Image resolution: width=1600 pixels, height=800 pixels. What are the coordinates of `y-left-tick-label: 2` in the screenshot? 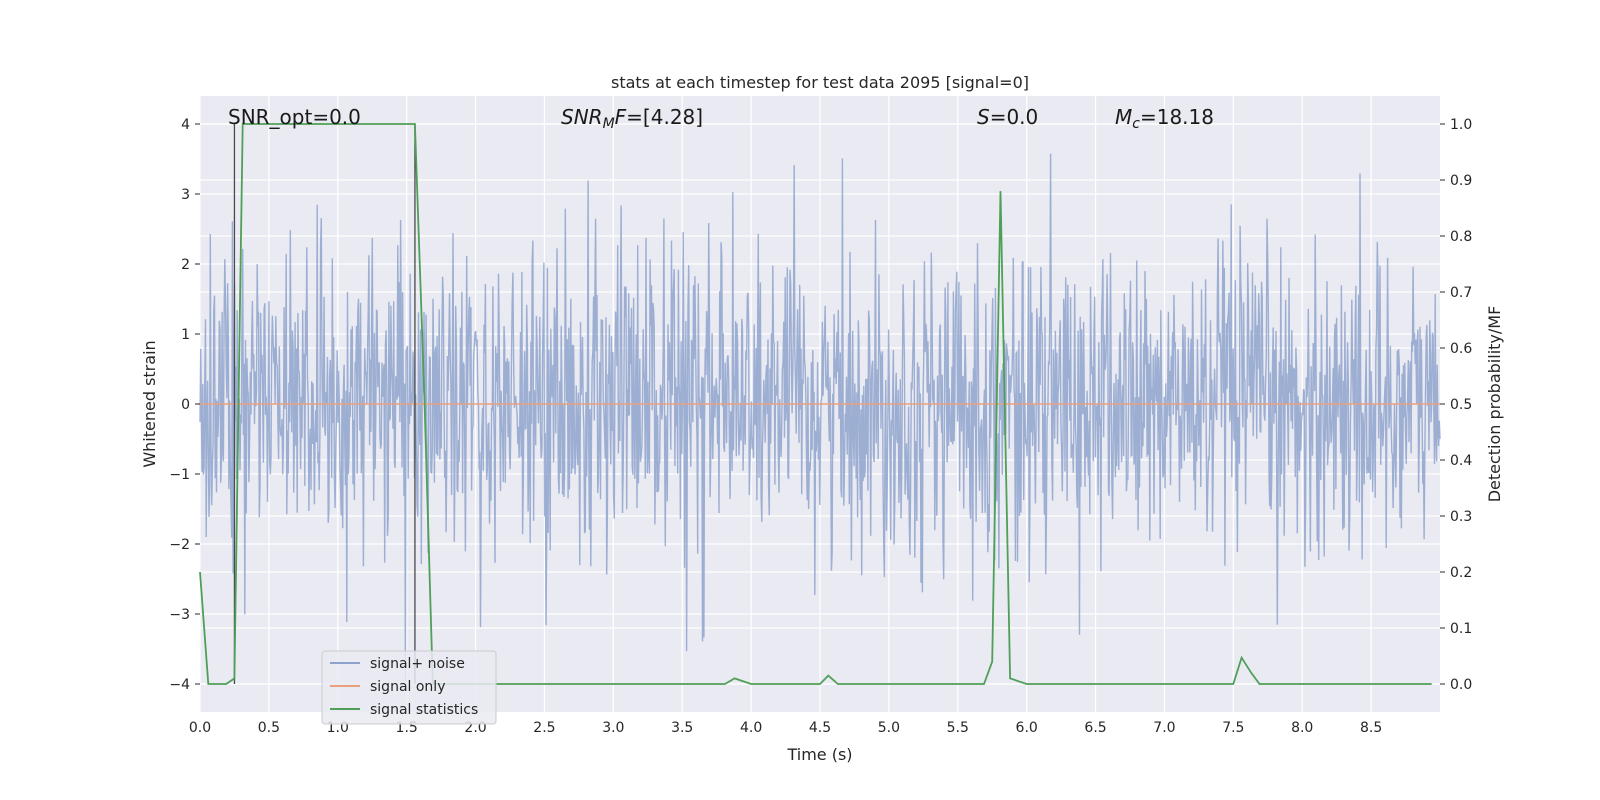 It's located at (185, 265).